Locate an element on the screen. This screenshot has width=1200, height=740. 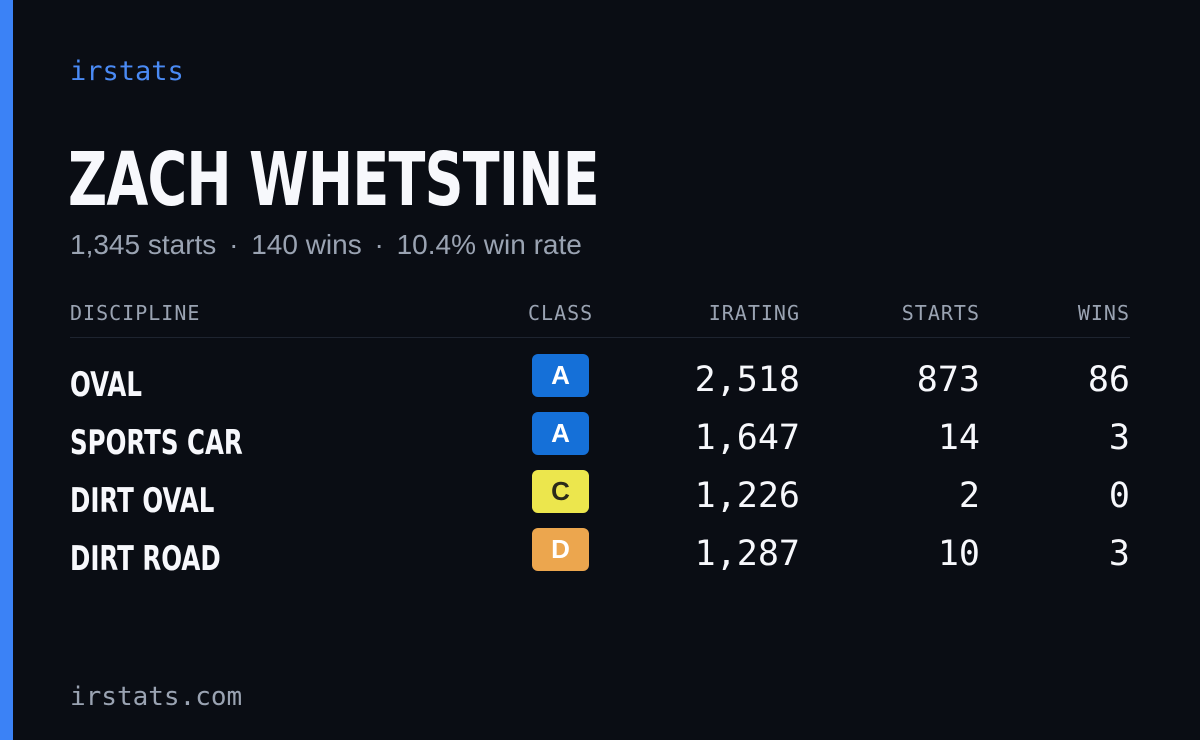
class-badge: C is located at coordinates (560, 491).